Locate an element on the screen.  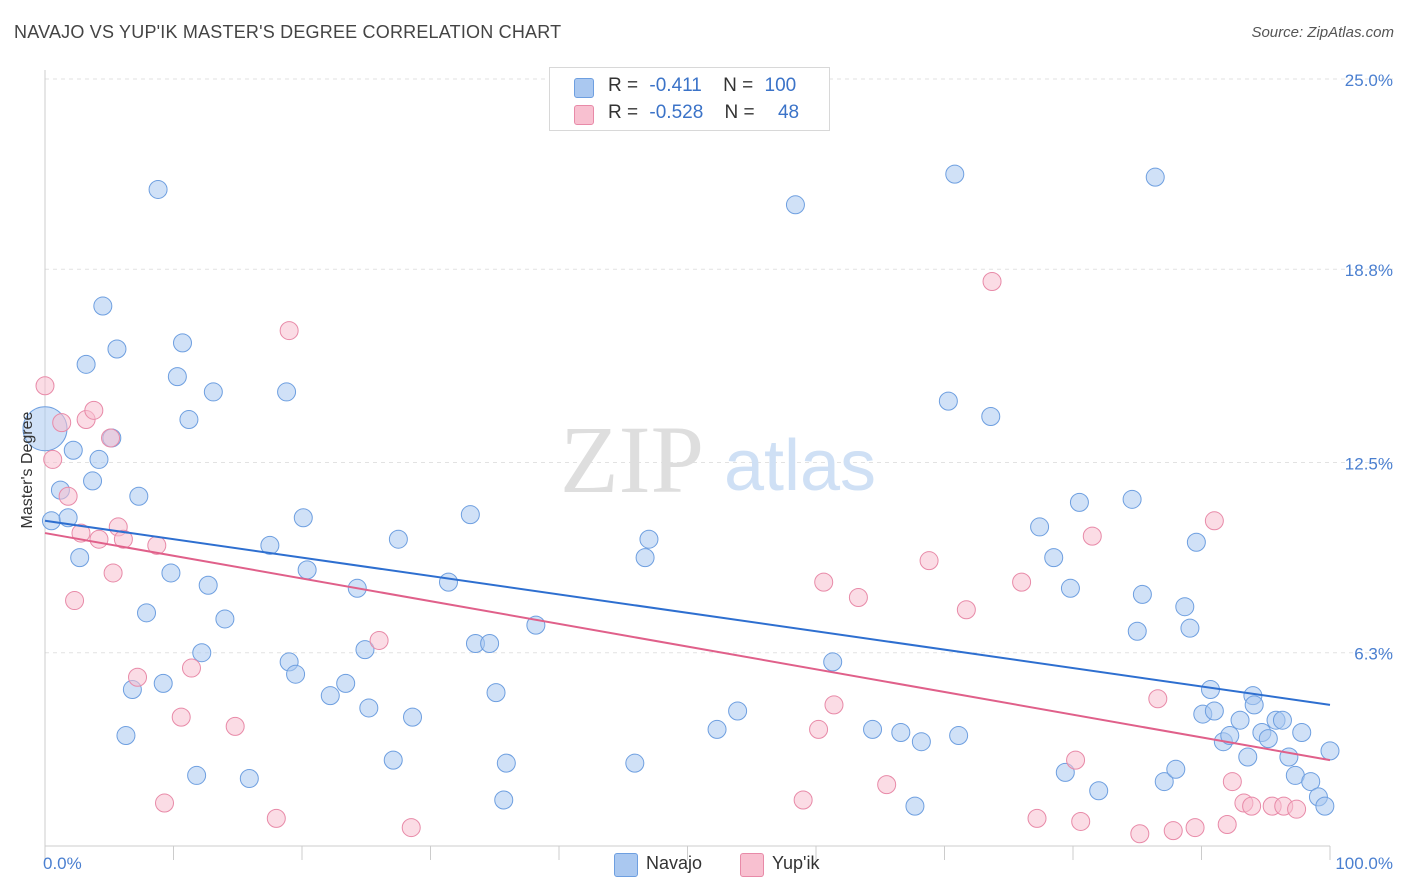
legend-r-value: -0.411 is located at coordinates (675, 85).